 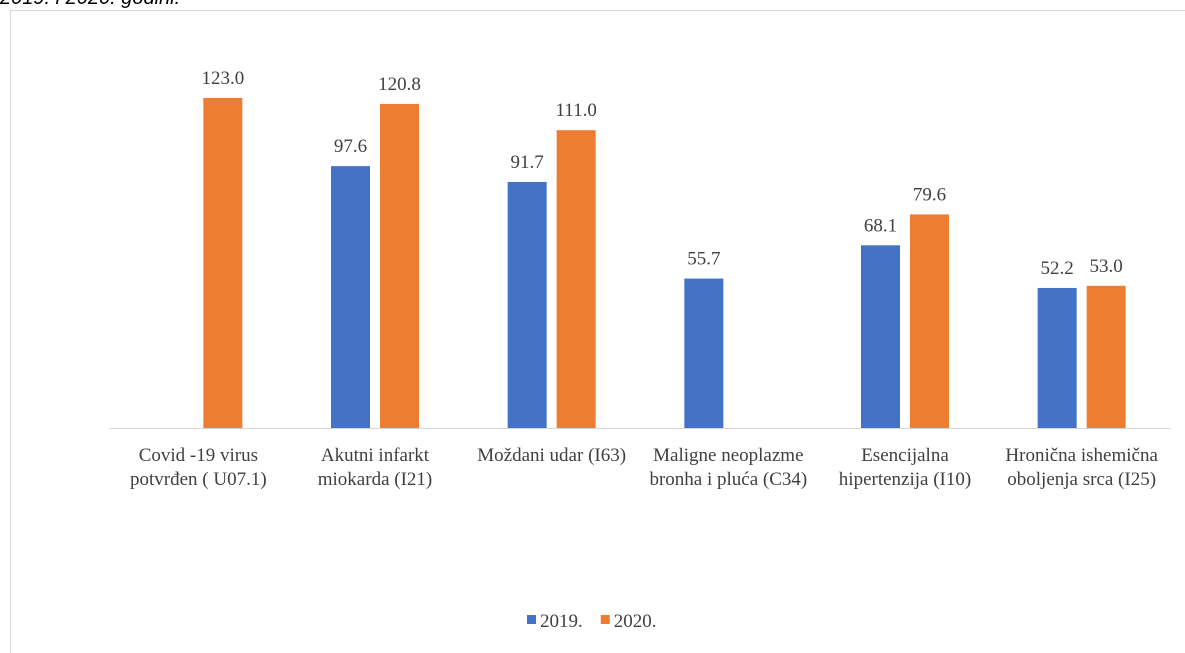 What do you see at coordinates (1081, 467) in the screenshot?
I see `x-tick-label: Hronična ishemična oboljenja srca (I25)` at bounding box center [1081, 467].